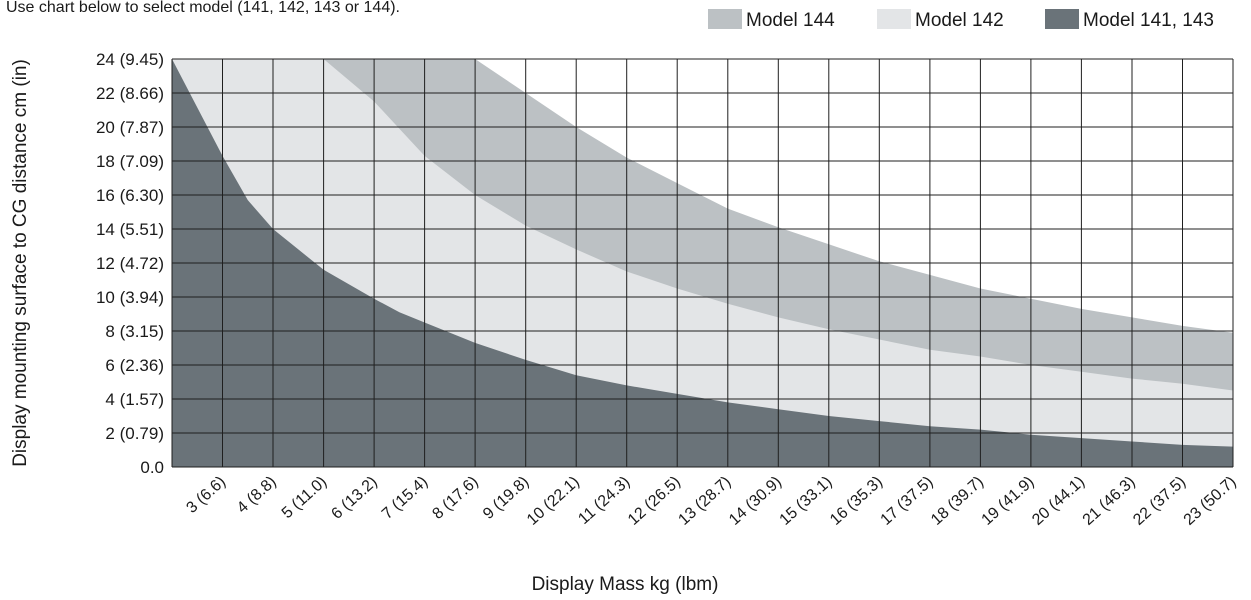  Describe the element at coordinates (957, 500) in the screenshot. I see `x-tick-label: 18 (39.7)` at that location.